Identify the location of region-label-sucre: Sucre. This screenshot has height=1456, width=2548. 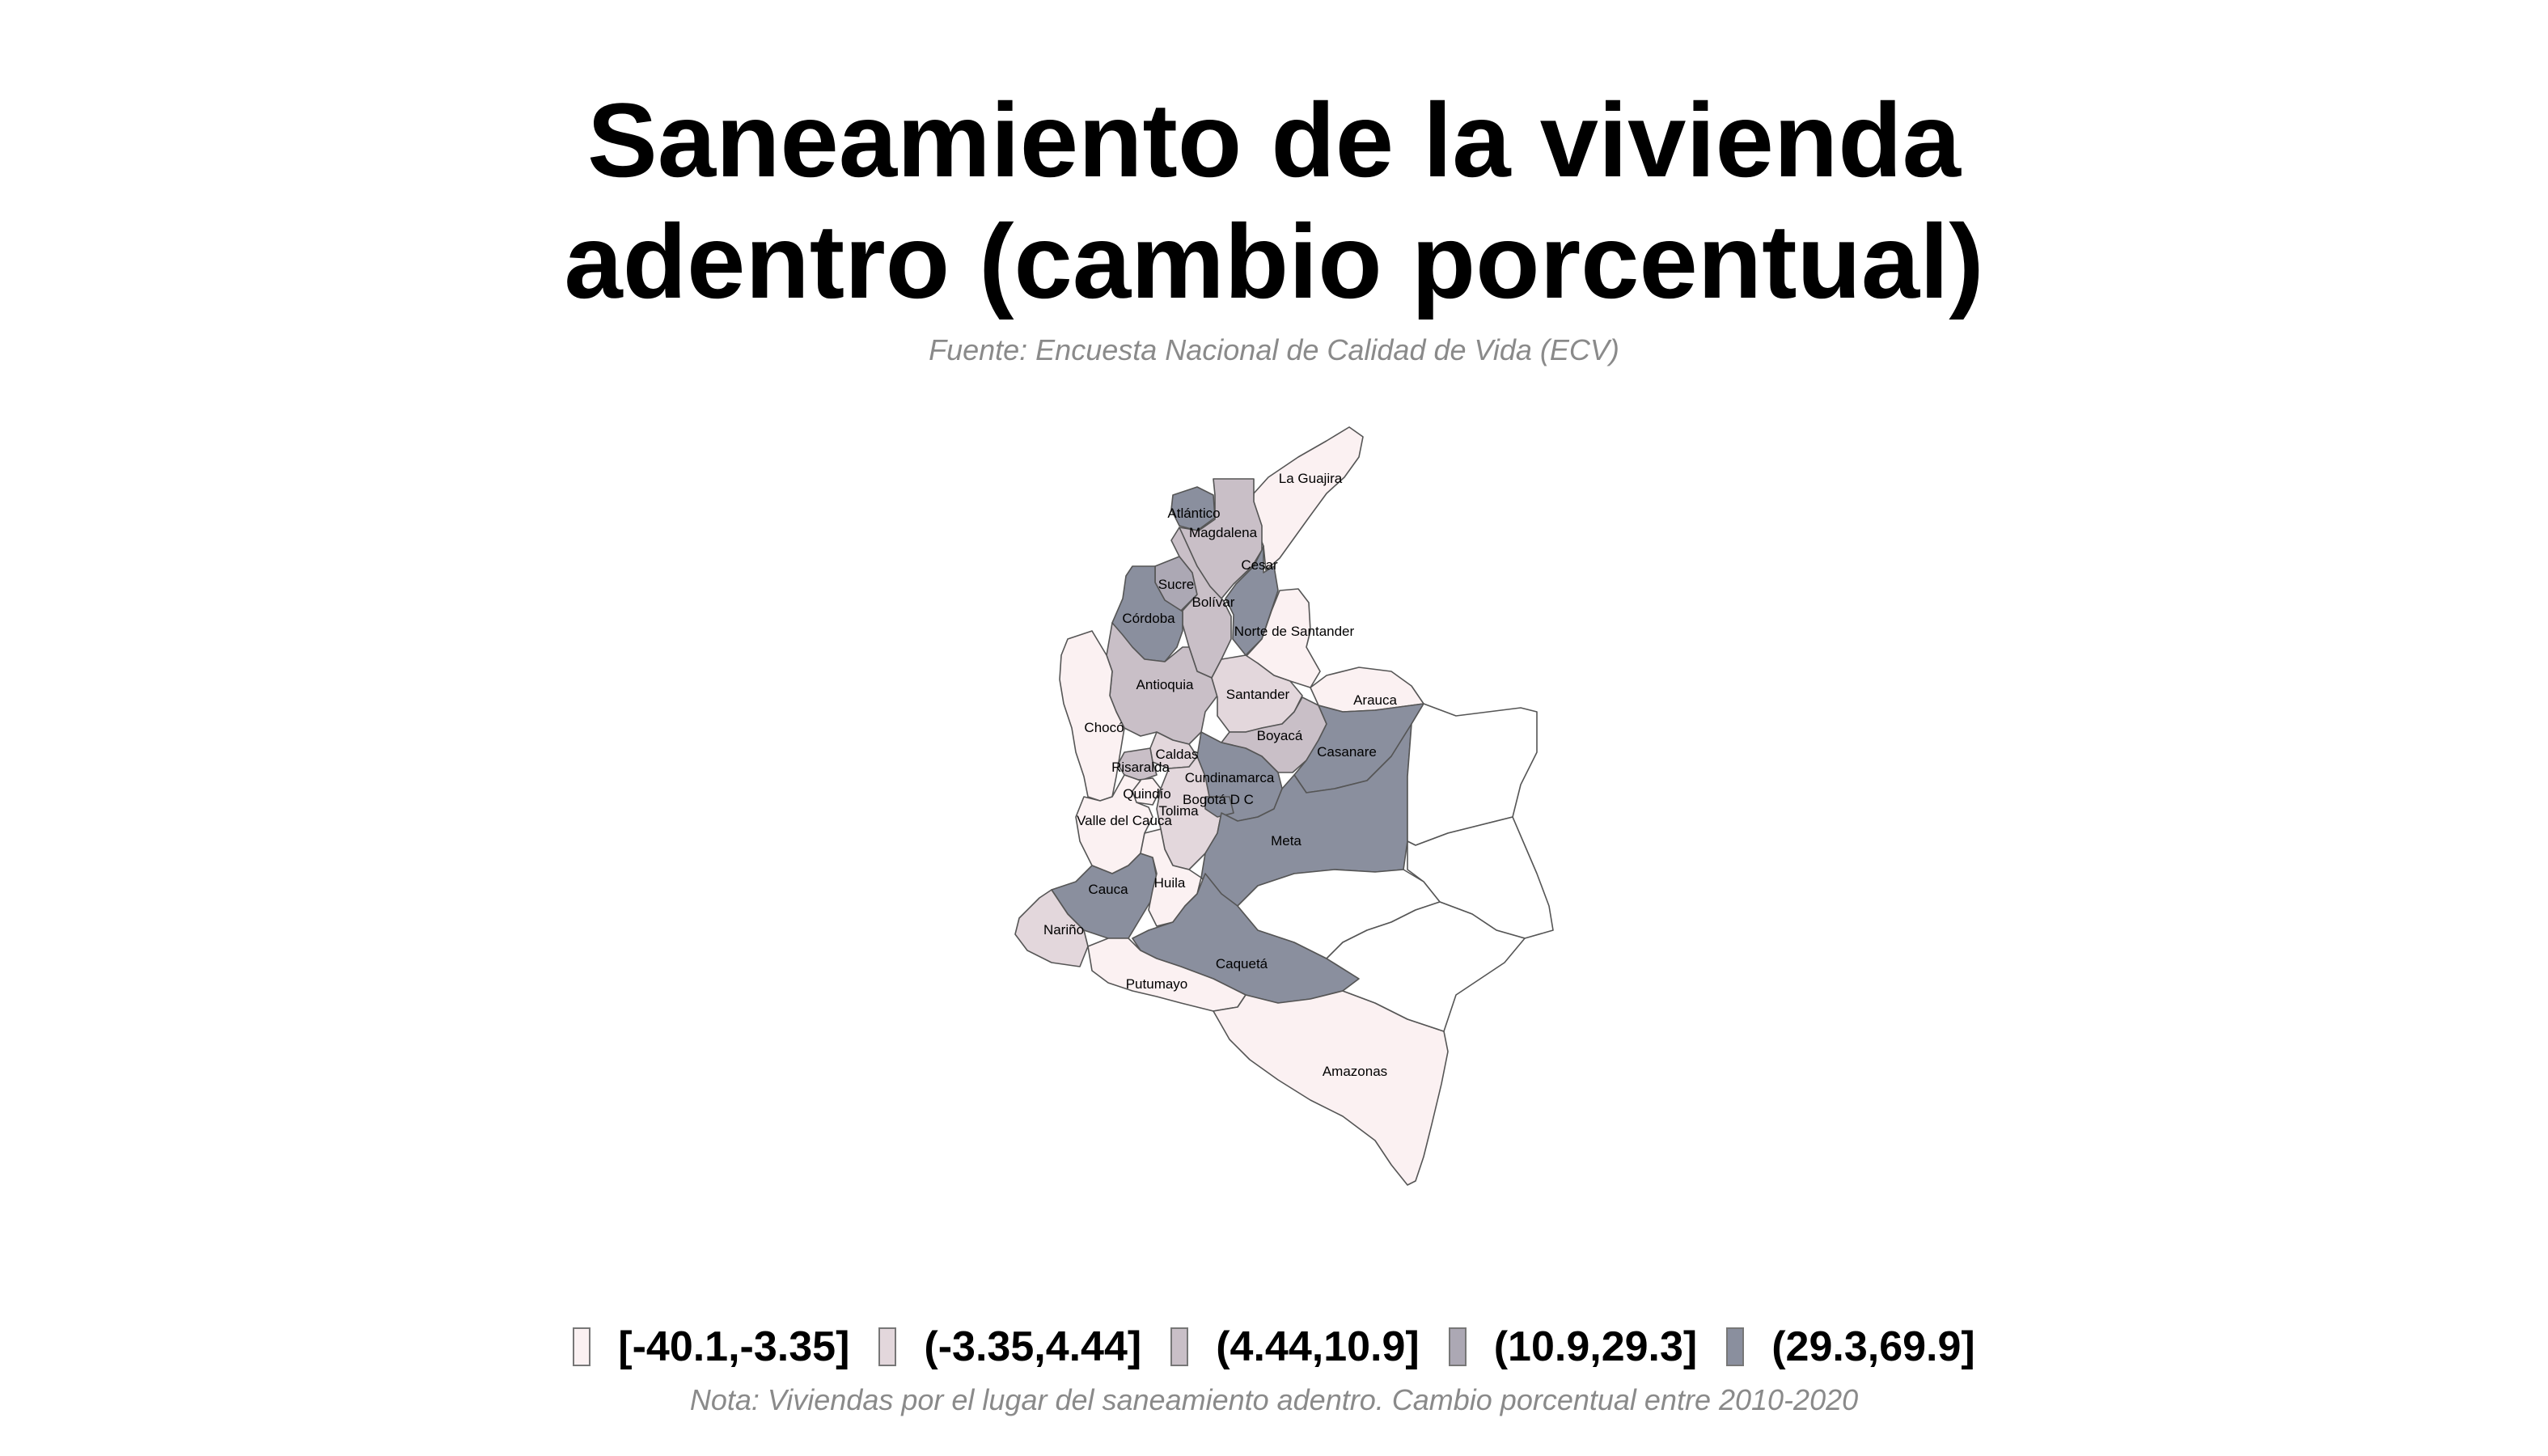
(1176, 585).